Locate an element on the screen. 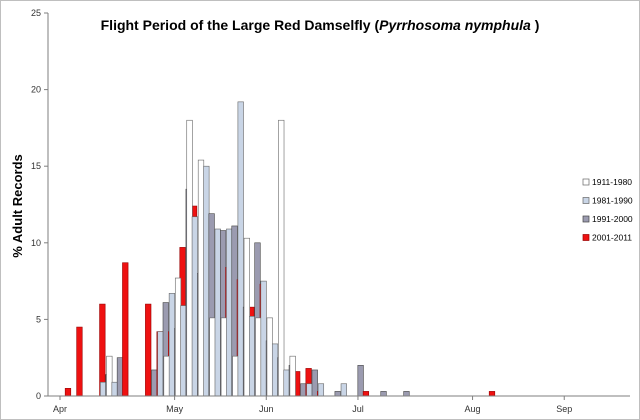  legend-swatch-1981-1990 is located at coordinates (586, 200).